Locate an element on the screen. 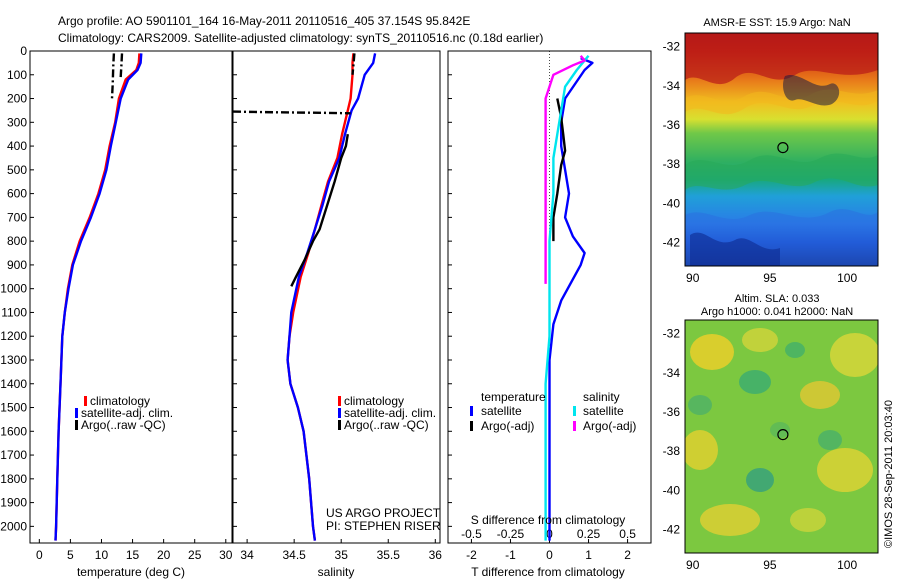 This screenshot has height=585, width=900. sst-map-frame is located at coordinates (781, 149).